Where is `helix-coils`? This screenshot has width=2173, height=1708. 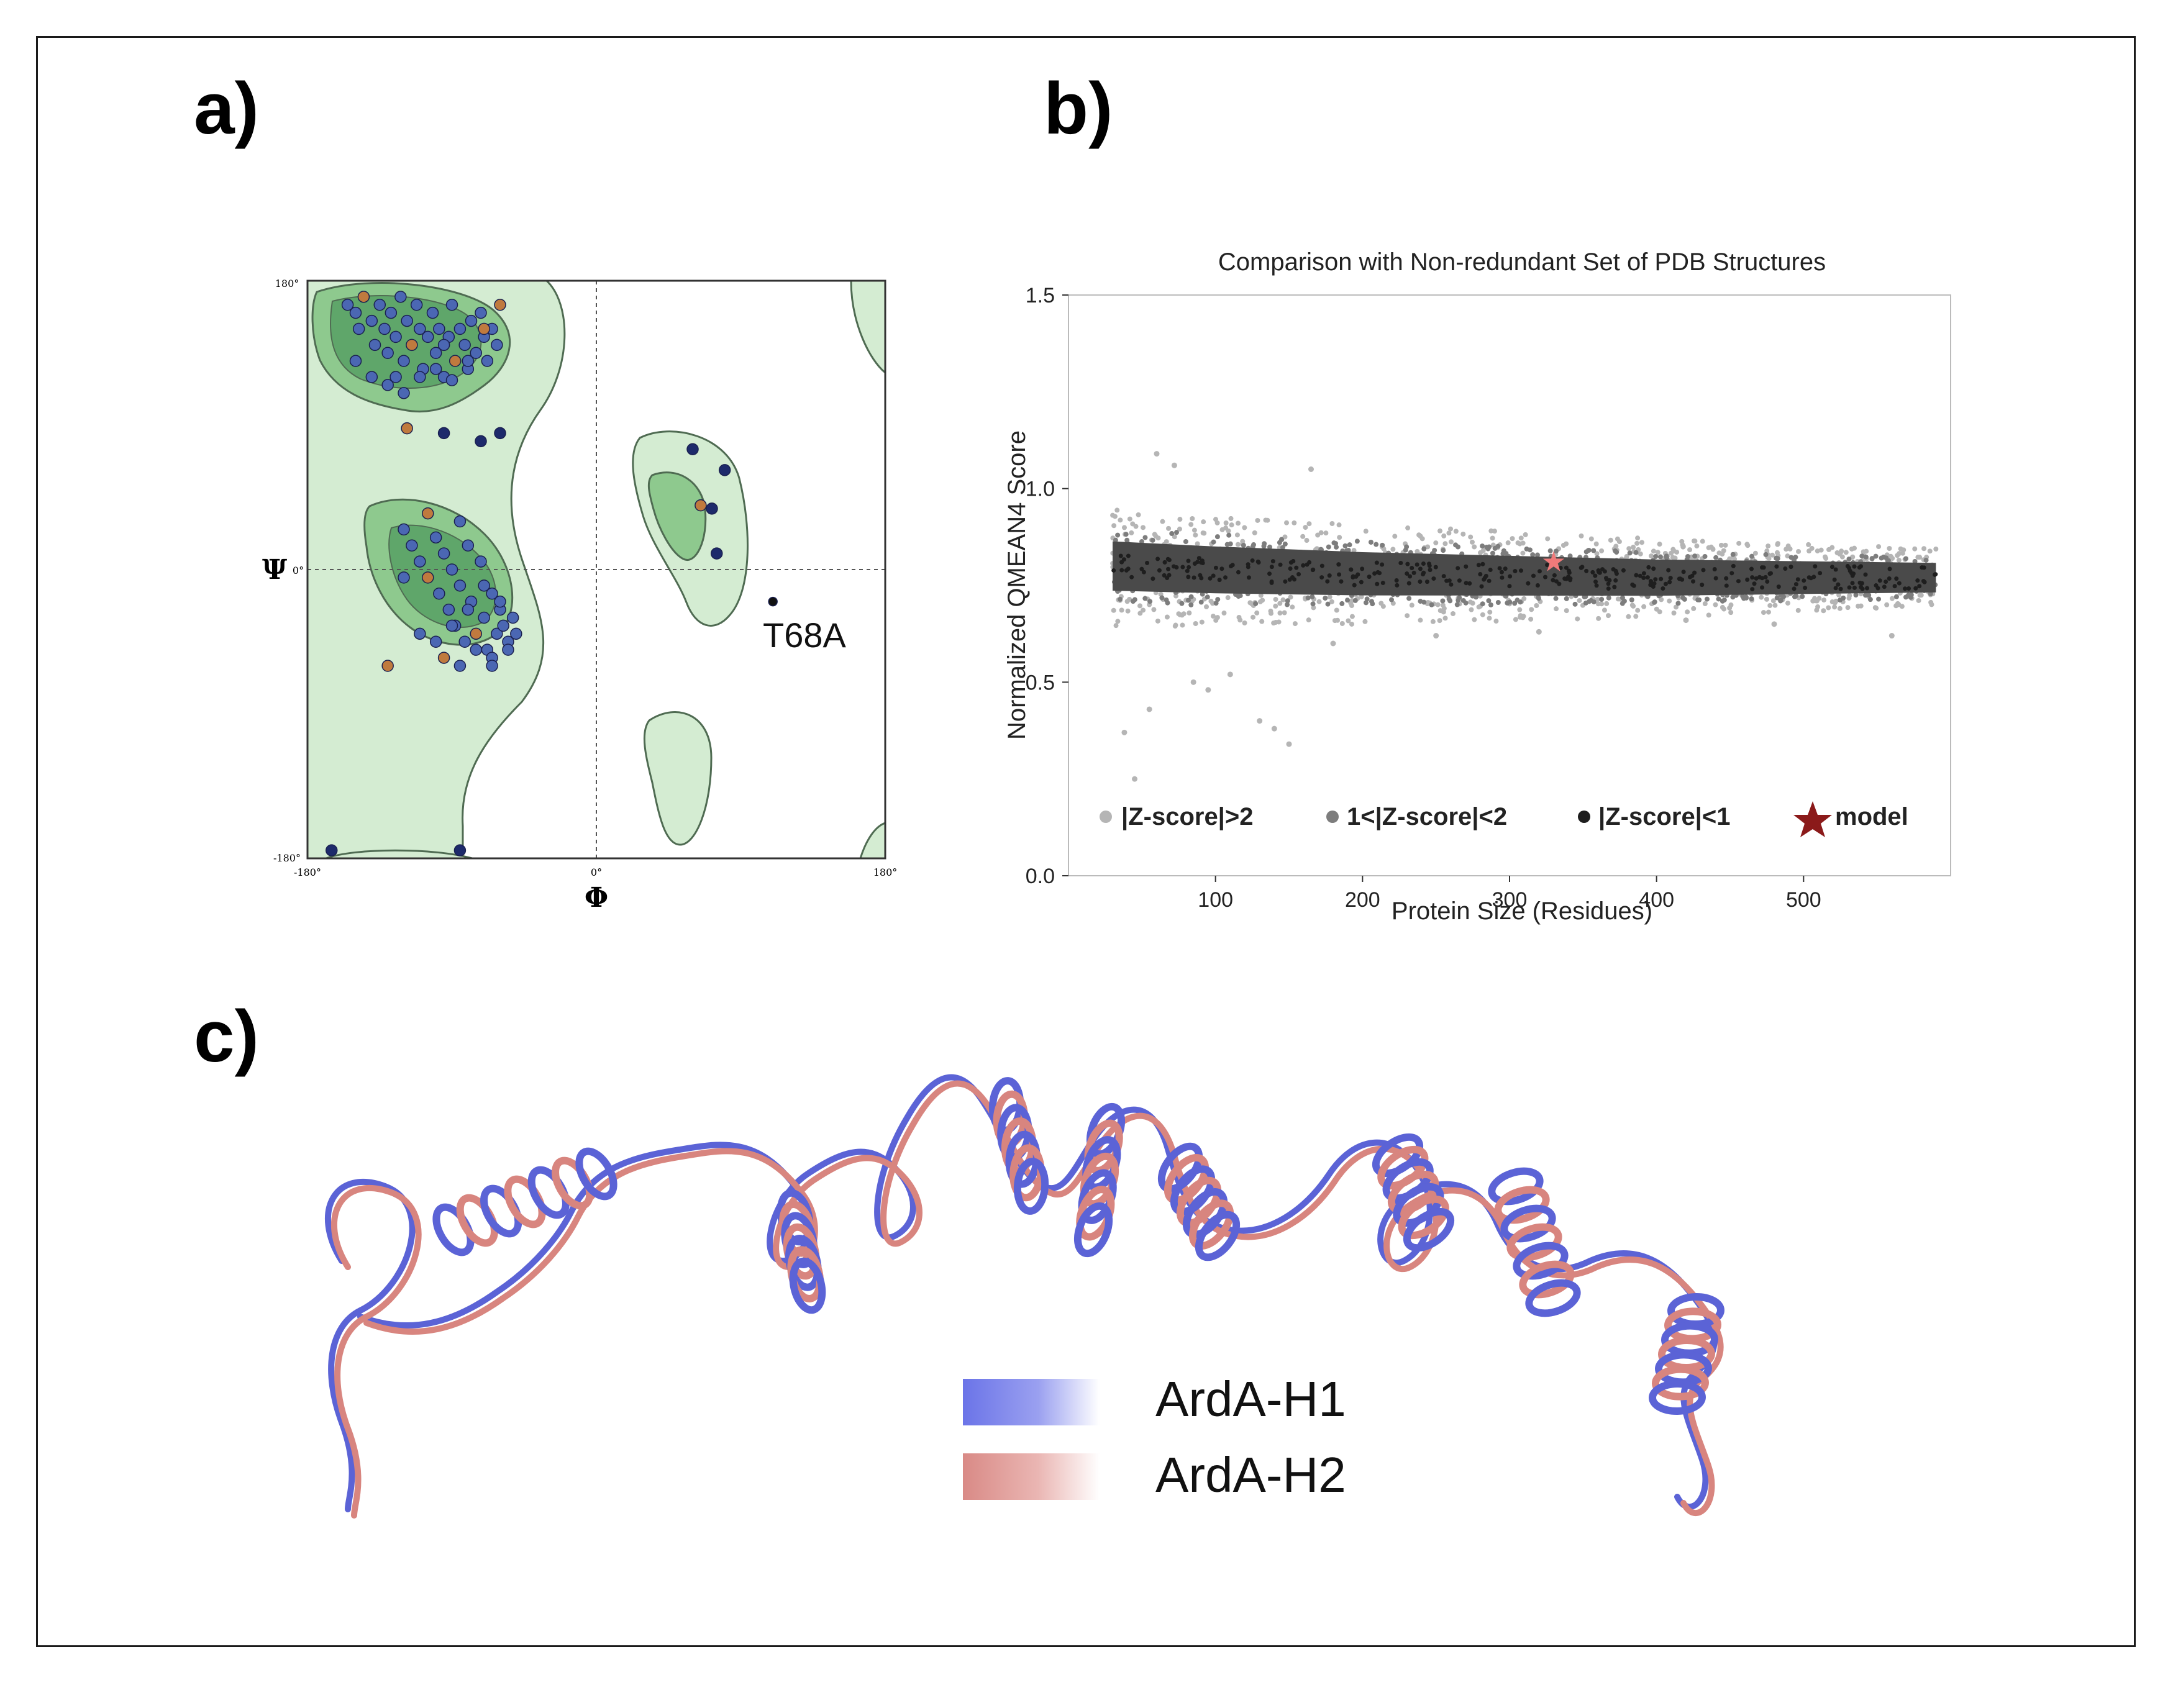 helix-coils is located at coordinates (1078, 1246).